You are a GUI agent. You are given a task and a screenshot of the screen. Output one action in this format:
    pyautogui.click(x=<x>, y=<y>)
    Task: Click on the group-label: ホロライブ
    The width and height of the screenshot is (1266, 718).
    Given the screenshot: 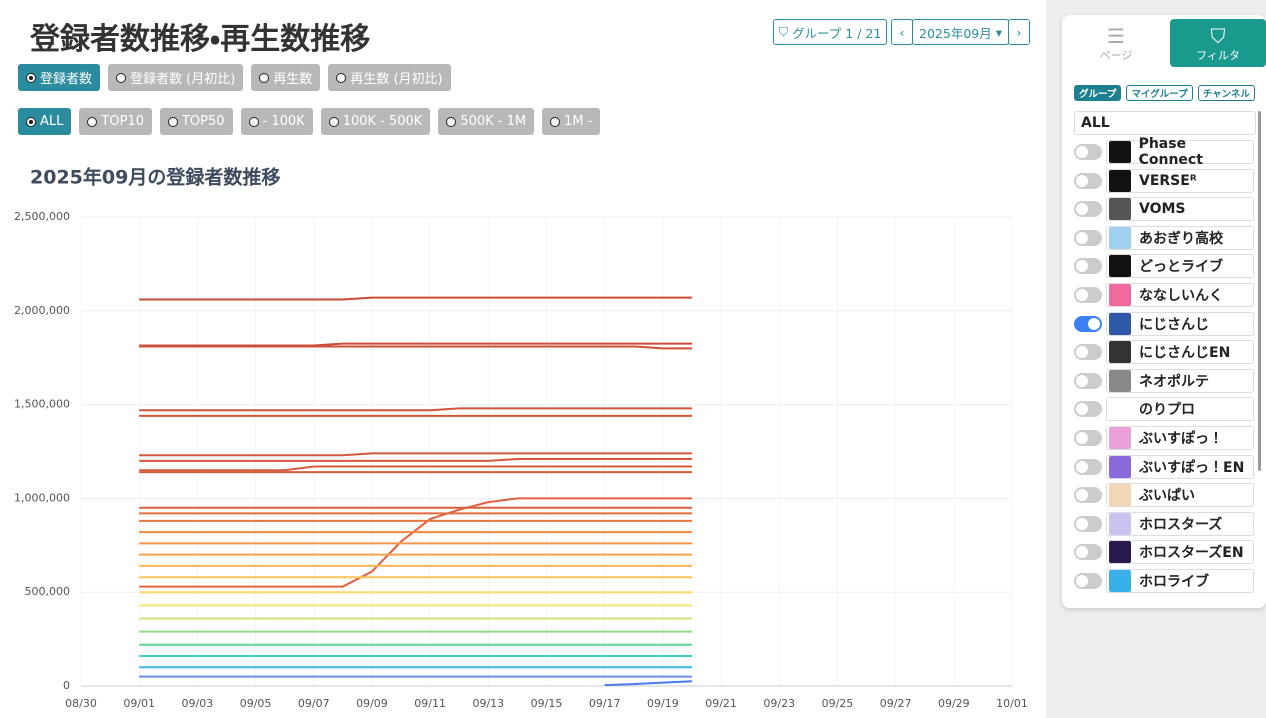 What is the action you would take?
    pyautogui.click(x=1174, y=582)
    